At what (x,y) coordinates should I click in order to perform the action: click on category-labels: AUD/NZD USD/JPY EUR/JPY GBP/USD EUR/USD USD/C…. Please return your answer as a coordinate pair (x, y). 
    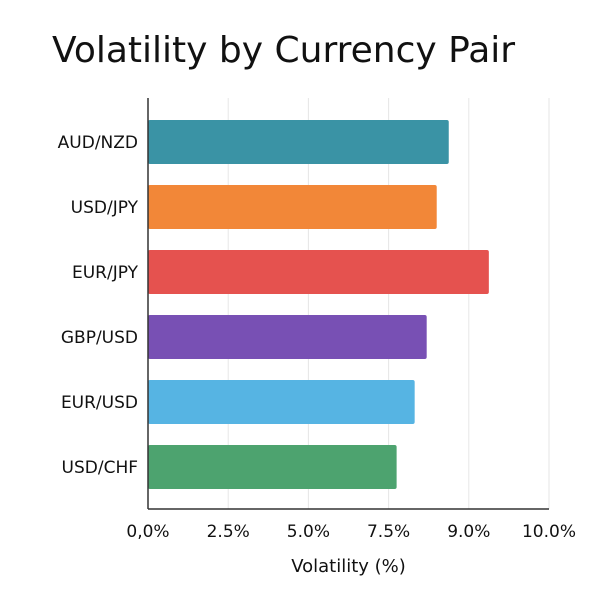
    Looking at the image, I should click on (98, 305).